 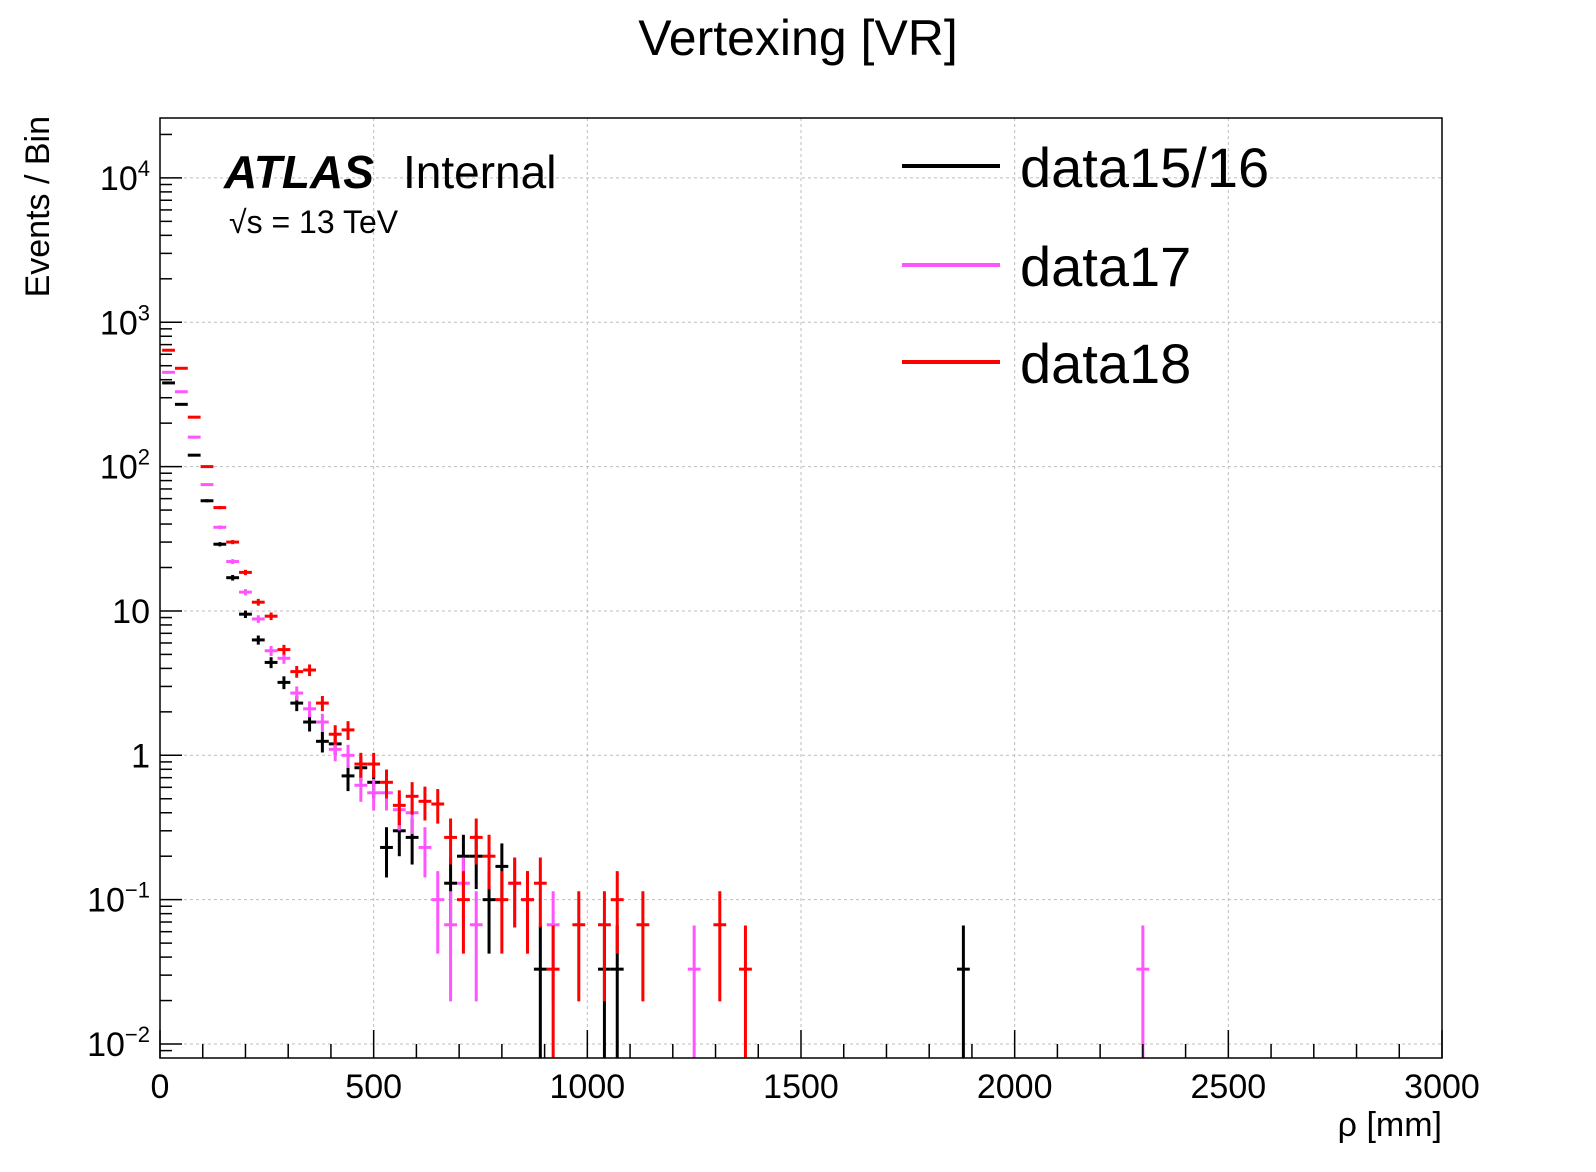 I want to click on legend: data15/16 data17 data18, so click(x=1085, y=265).